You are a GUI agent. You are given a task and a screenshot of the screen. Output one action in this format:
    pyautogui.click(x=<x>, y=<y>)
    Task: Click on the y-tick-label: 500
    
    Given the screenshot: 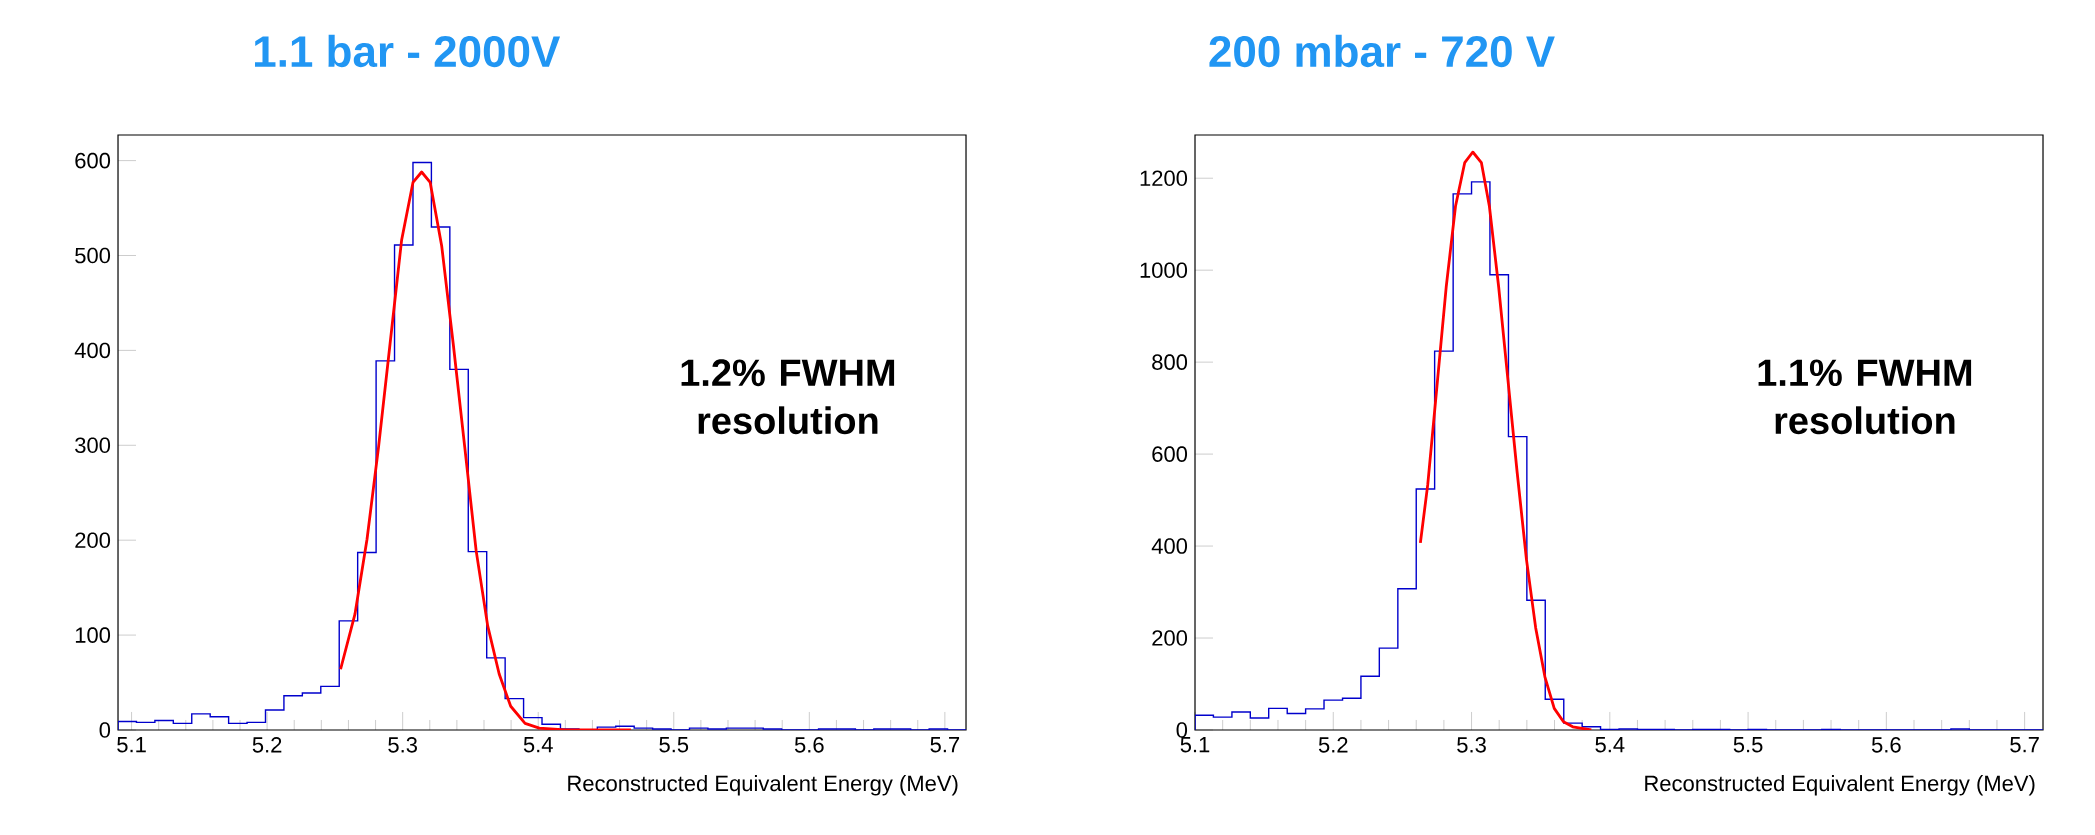 What is the action you would take?
    pyautogui.click(x=93, y=255)
    